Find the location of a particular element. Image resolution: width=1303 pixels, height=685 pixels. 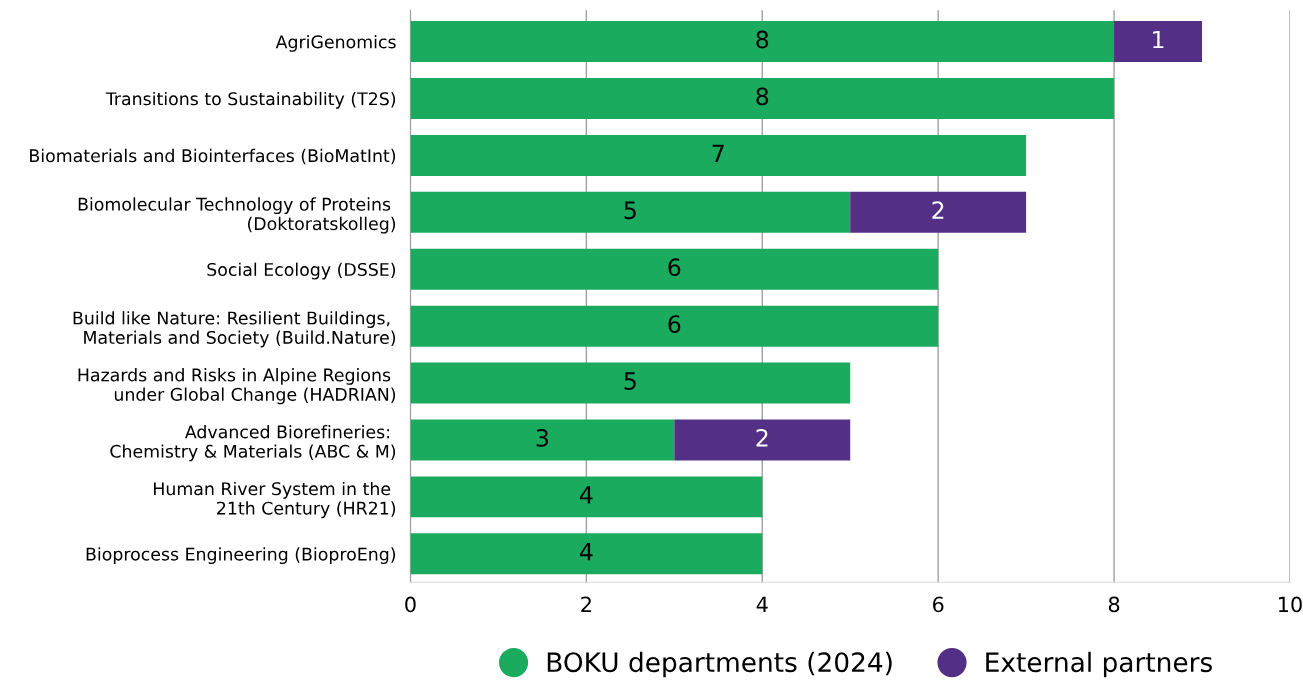

y-tick-label: Transitions to Sustainability (T2S) is located at coordinates (250, 100).